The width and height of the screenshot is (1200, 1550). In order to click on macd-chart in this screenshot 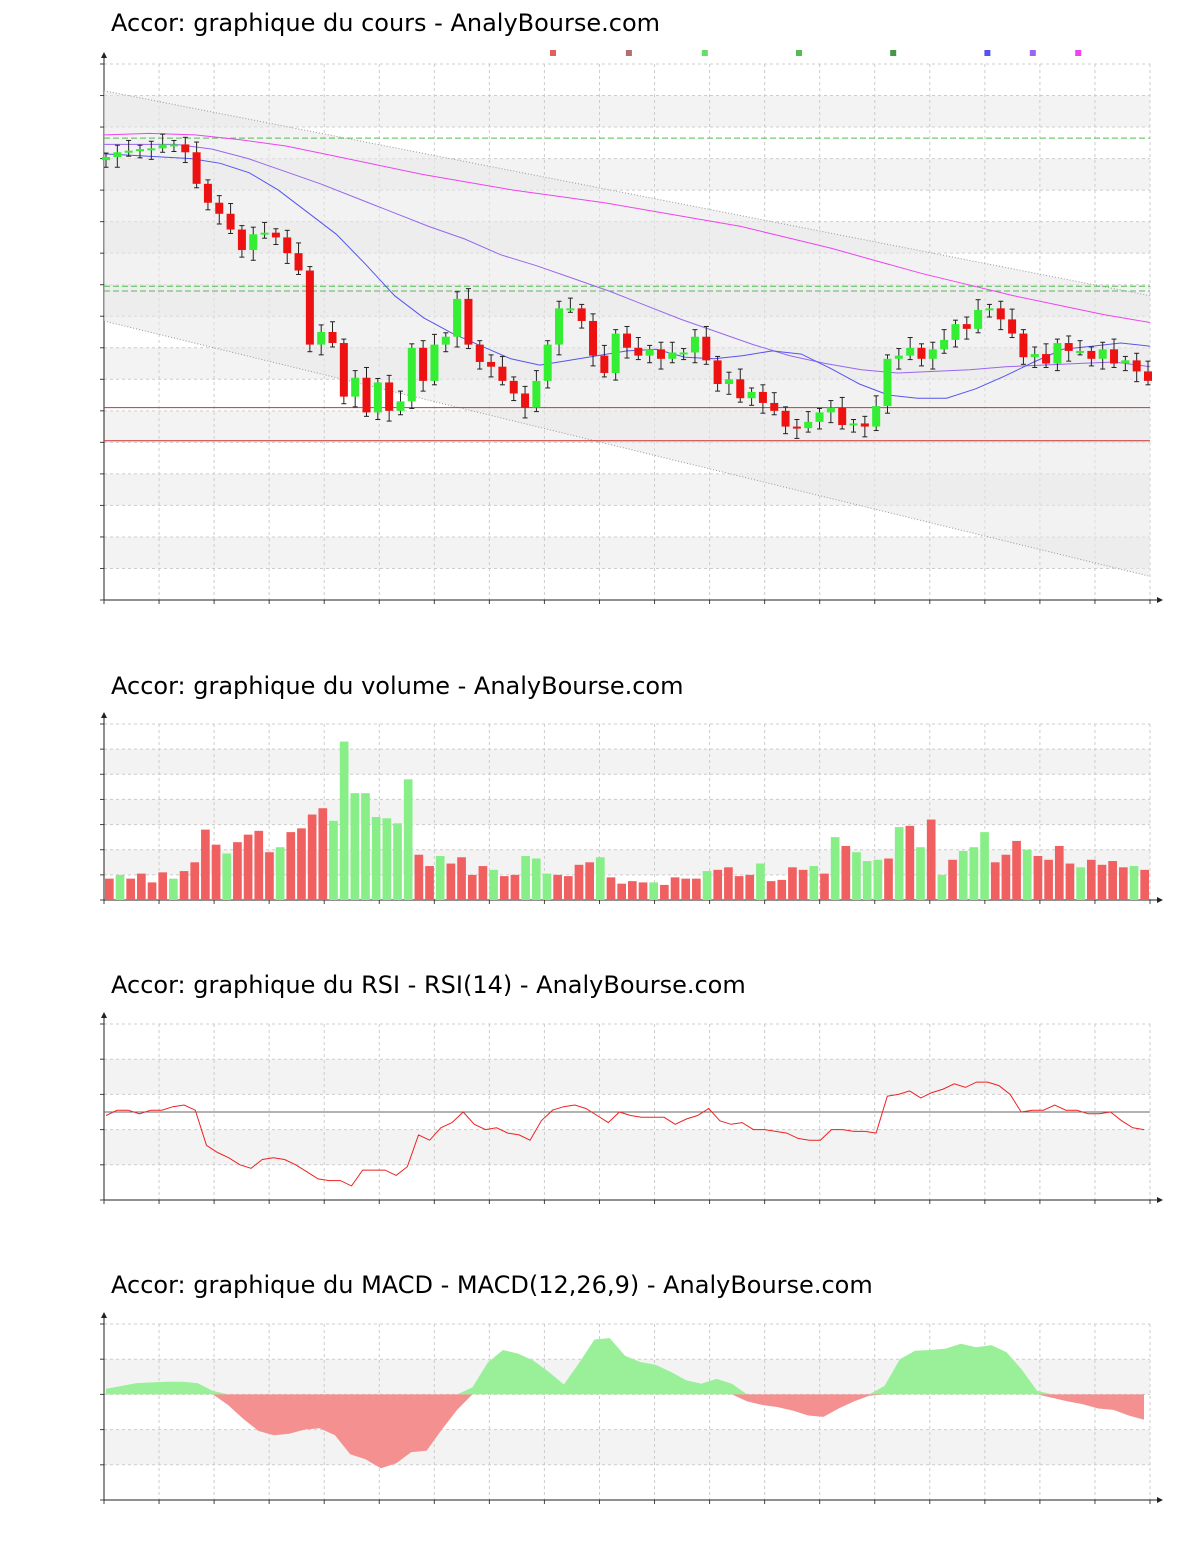, I will do `click(631, 1408)`.